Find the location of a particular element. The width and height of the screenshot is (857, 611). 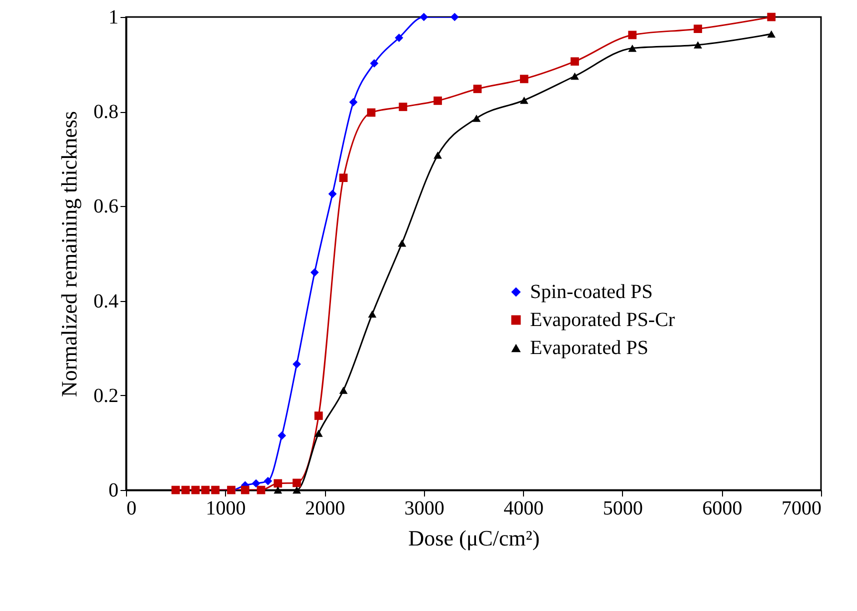

x-axis-title: Dose (μC/cm²) is located at coordinates (474, 538).